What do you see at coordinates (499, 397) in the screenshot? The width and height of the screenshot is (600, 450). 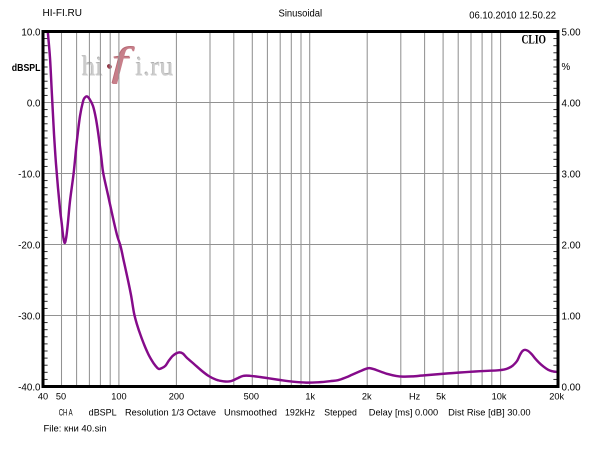 I see `svg-text: 10k` at bounding box center [499, 397].